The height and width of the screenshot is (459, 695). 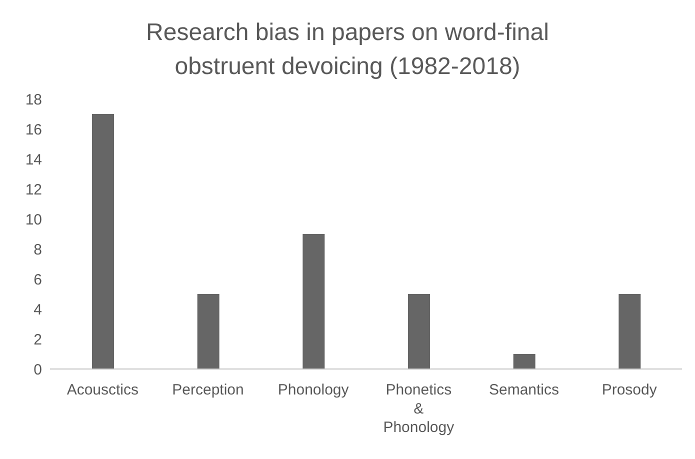 I want to click on chart-title: Research bias in papers on word-final obstruent devoicing (1982-2018), so click(x=347, y=50).